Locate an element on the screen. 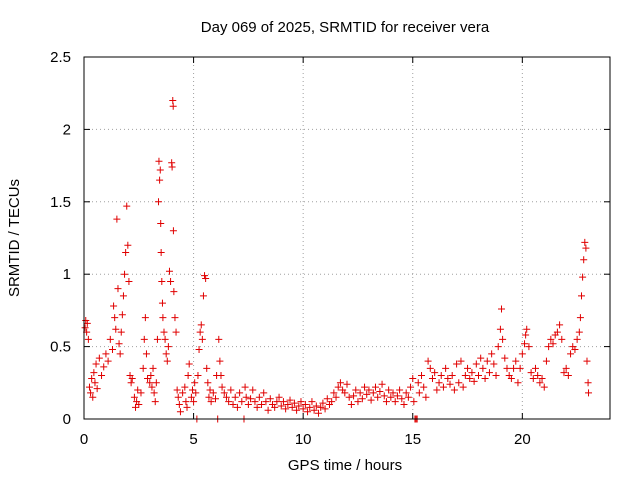 Image resolution: width=640 pixels, height=480 pixels. x-tick-label: 20 is located at coordinates (522, 439).